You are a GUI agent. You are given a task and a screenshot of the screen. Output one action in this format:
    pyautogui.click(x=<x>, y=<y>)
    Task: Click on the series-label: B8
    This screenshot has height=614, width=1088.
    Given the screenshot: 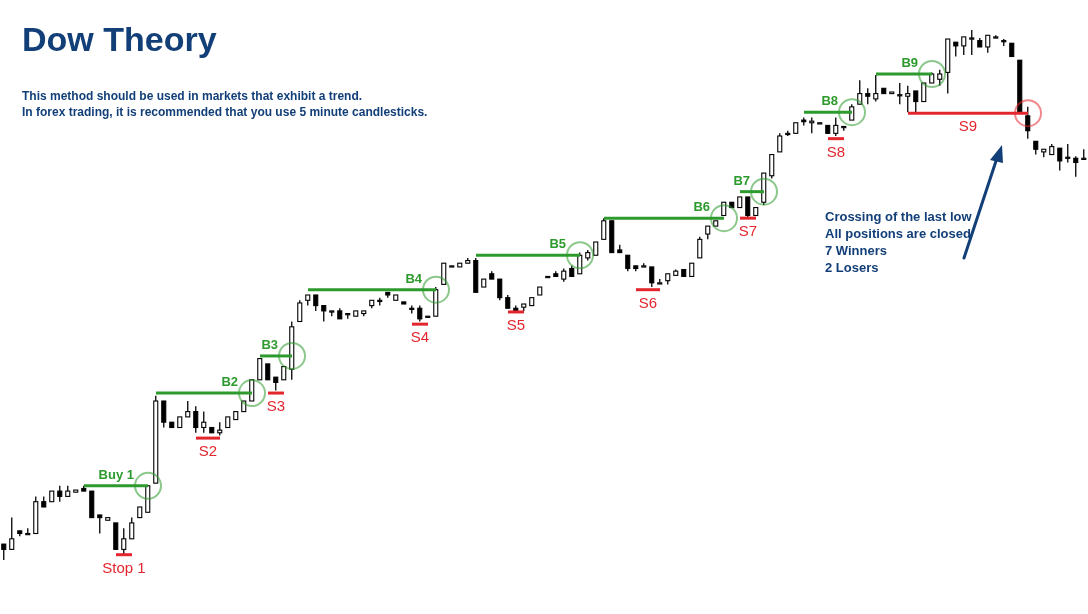 What is the action you would take?
    pyautogui.click(x=829, y=101)
    